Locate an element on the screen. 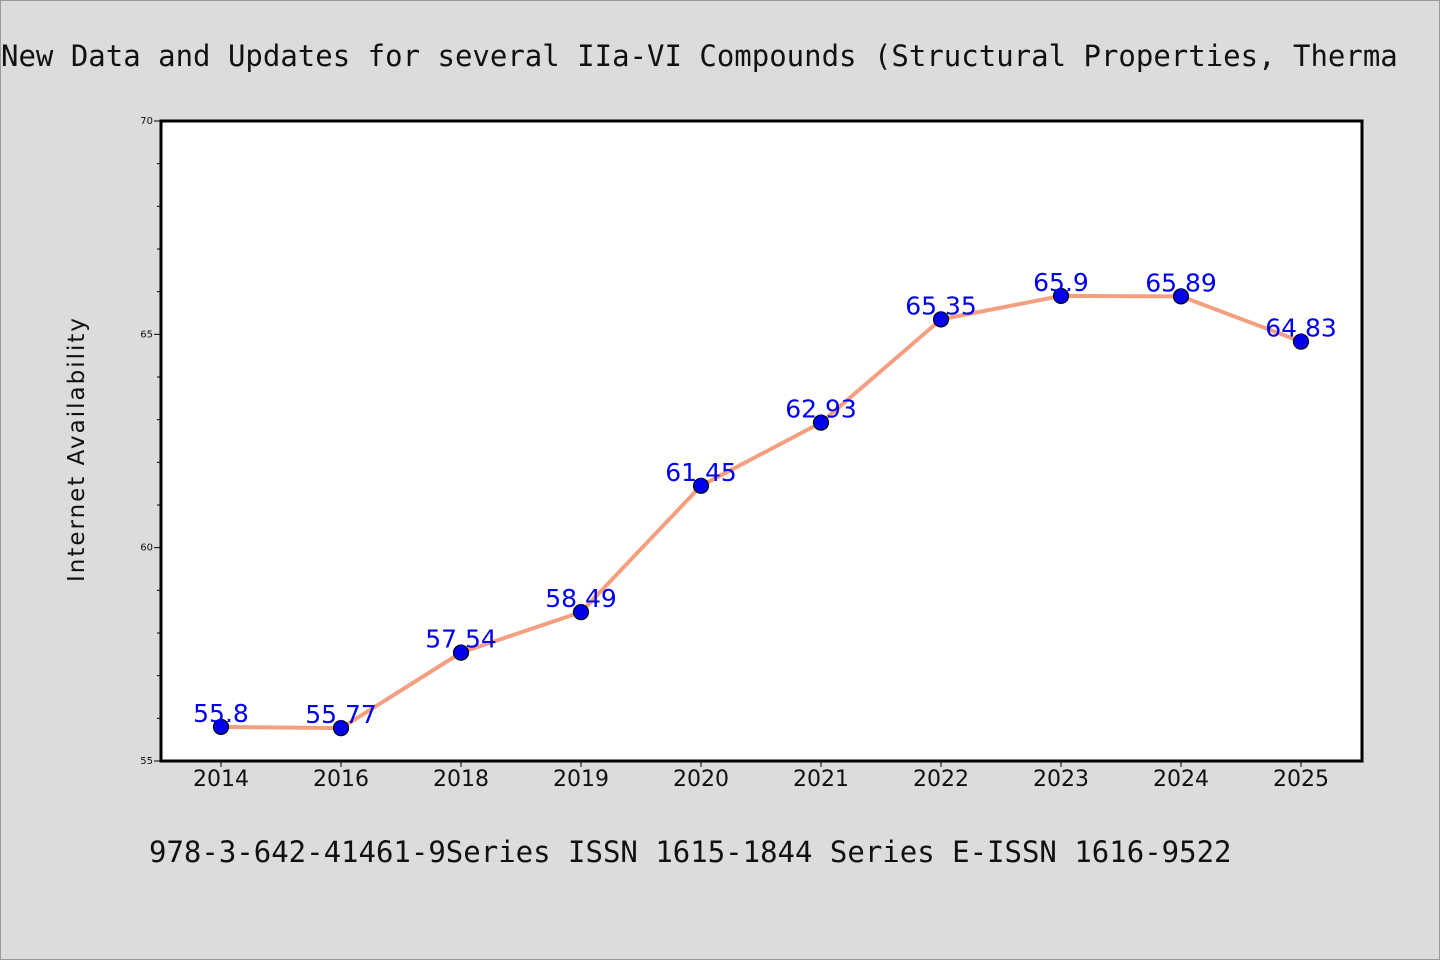 The height and width of the screenshot is (960, 1440). y-tick-label: 70 is located at coordinates (146, 121).